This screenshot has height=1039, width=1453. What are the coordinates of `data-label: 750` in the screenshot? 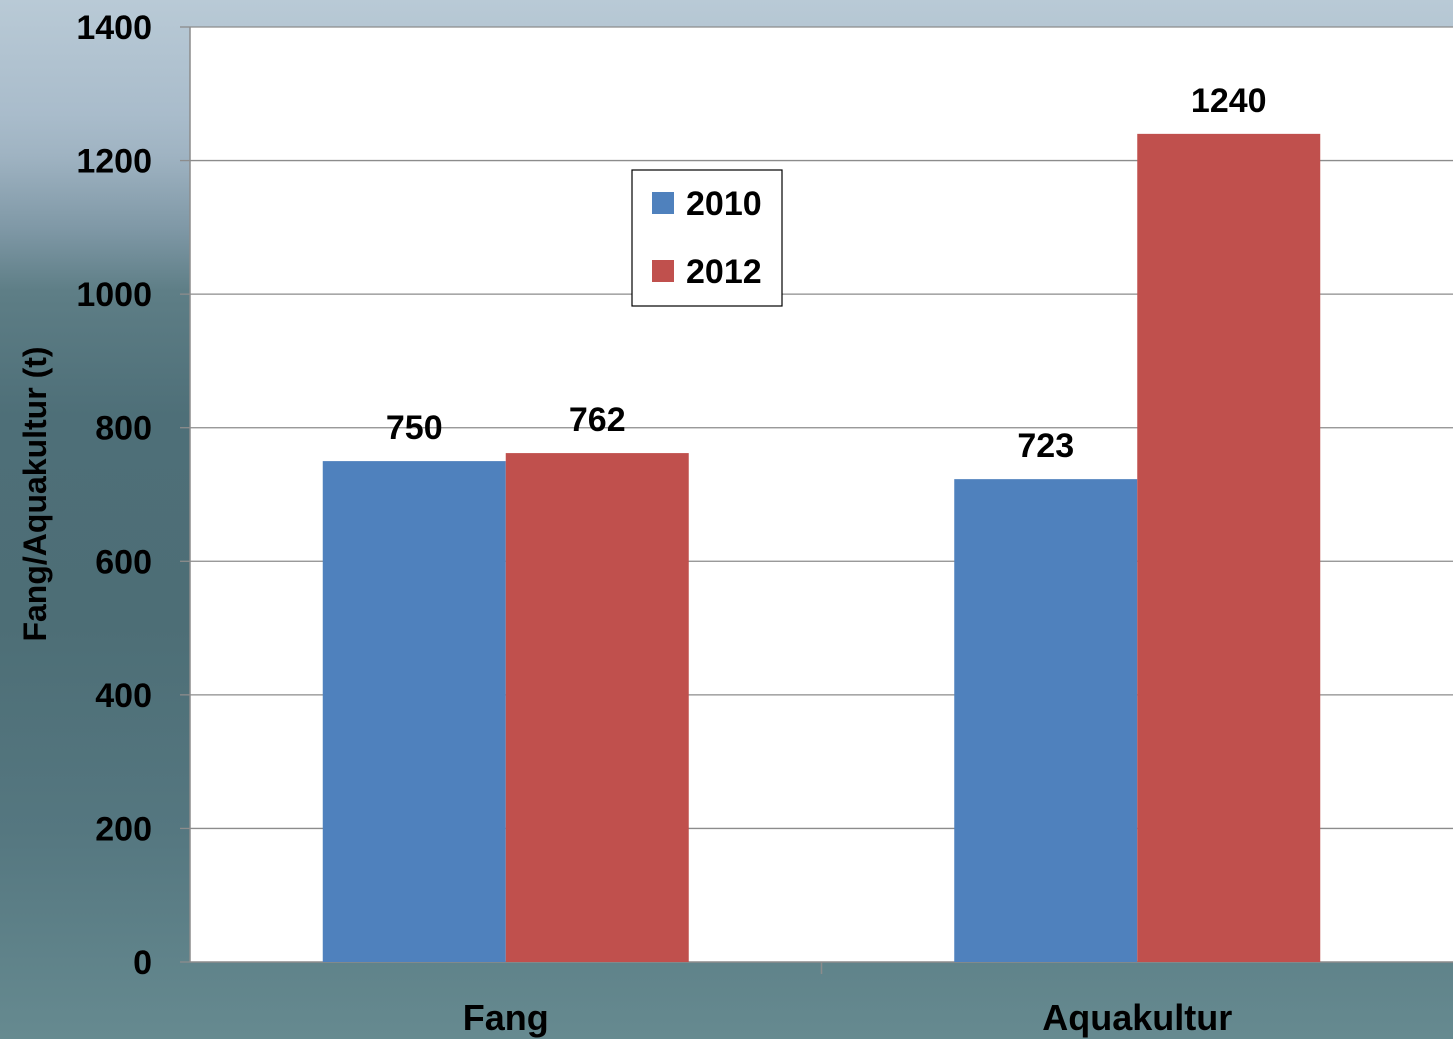 It's located at (414, 428).